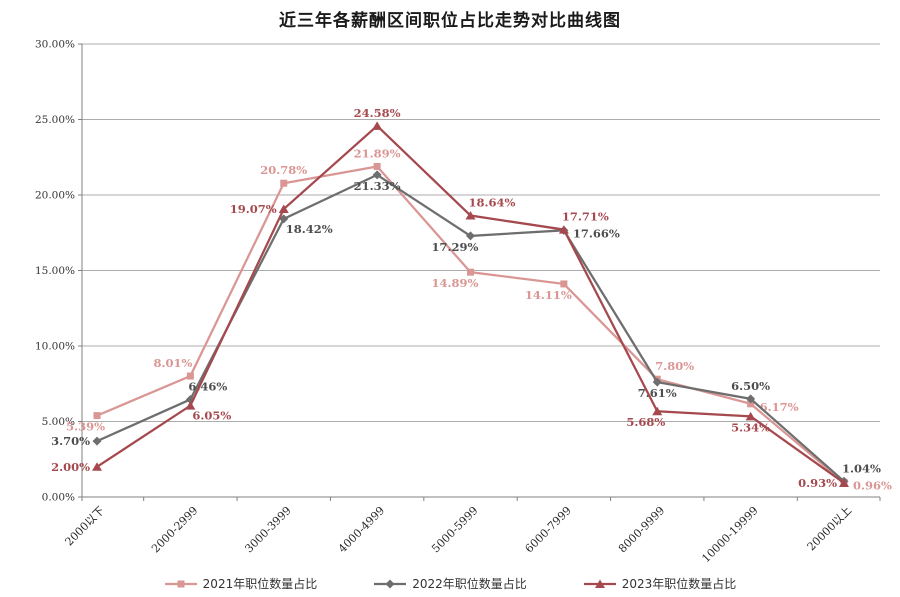 This screenshot has height=597, width=900. What do you see at coordinates (85, 427) in the screenshot?
I see `data-label: 5.39%` at bounding box center [85, 427].